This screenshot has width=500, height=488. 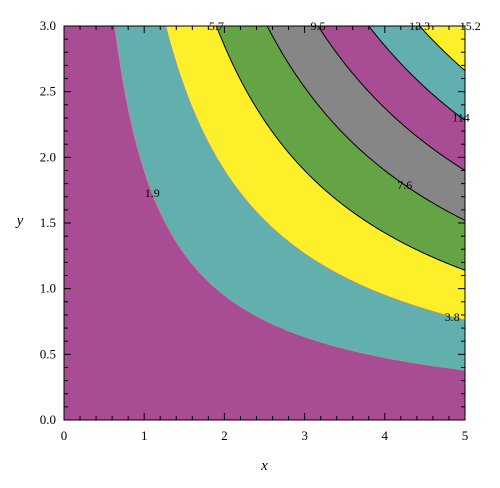 What do you see at coordinates (152, 193) in the screenshot?
I see `contour-label-0: 1.9` at bounding box center [152, 193].